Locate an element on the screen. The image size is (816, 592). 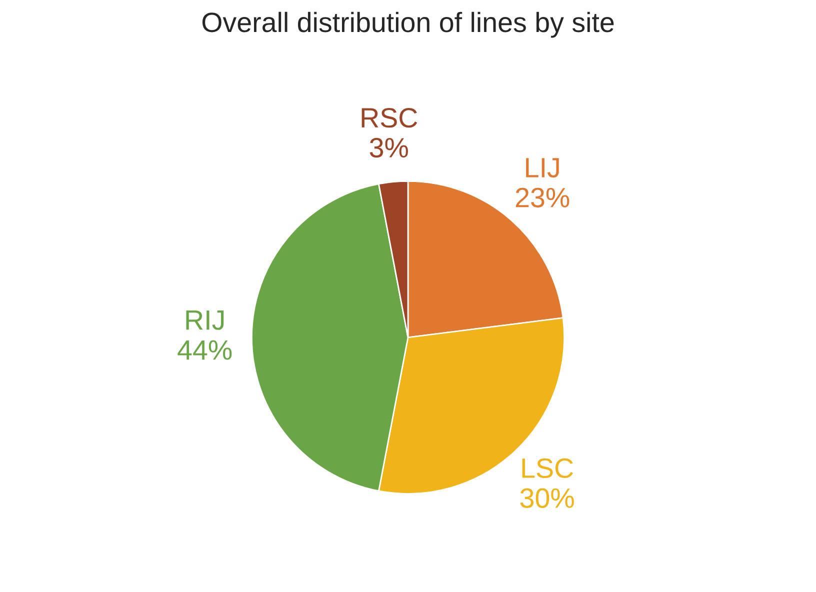
chart-title: Overall distribution of lines by site is located at coordinates (408, 25).